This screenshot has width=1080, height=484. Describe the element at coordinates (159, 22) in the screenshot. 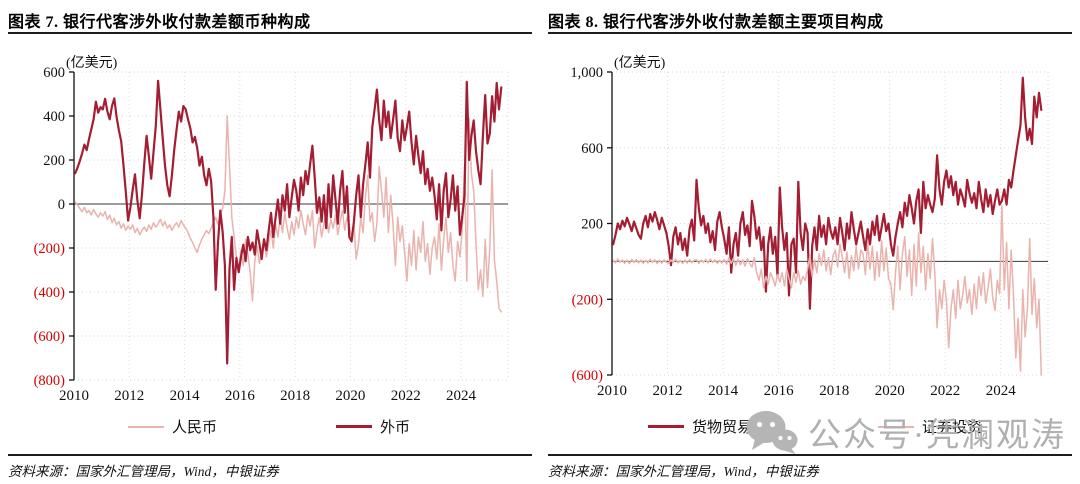

I see `figure-7-title: 图表 7. 银行代客涉外收付款差额币种构成` at that location.